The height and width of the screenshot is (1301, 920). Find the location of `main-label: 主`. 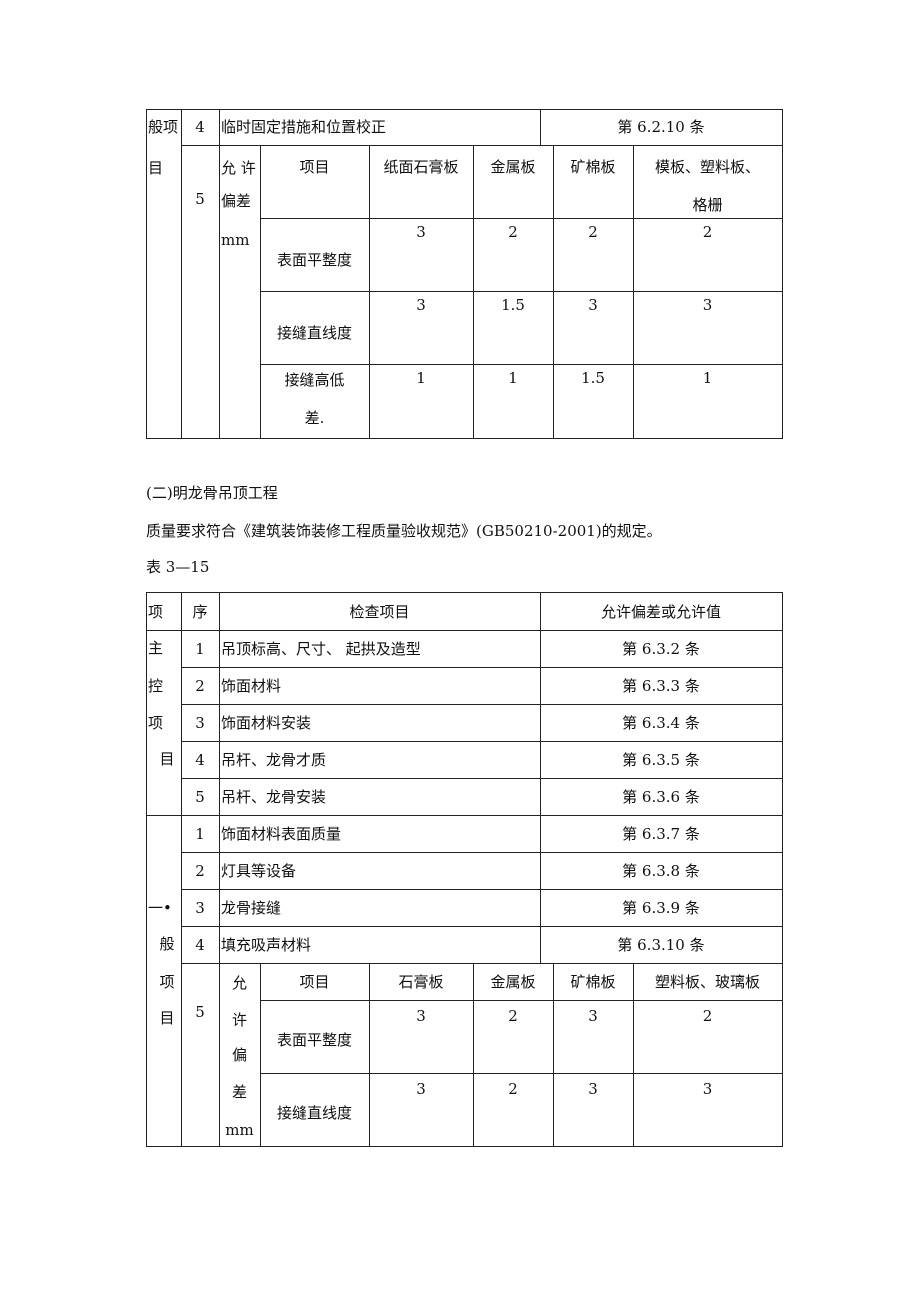

main-label: 主 is located at coordinates (156, 648).